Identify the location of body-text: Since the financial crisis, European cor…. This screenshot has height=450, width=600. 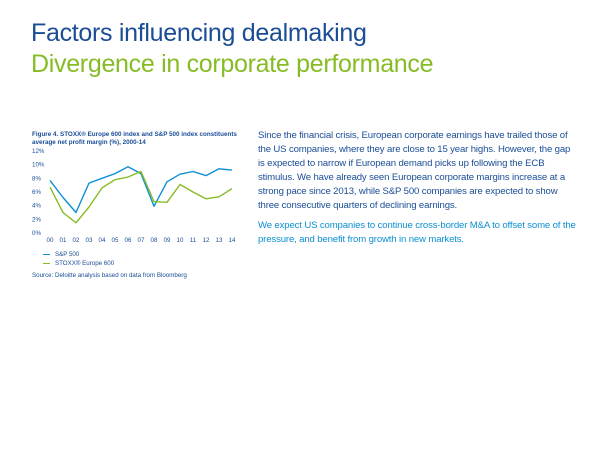
(418, 188).